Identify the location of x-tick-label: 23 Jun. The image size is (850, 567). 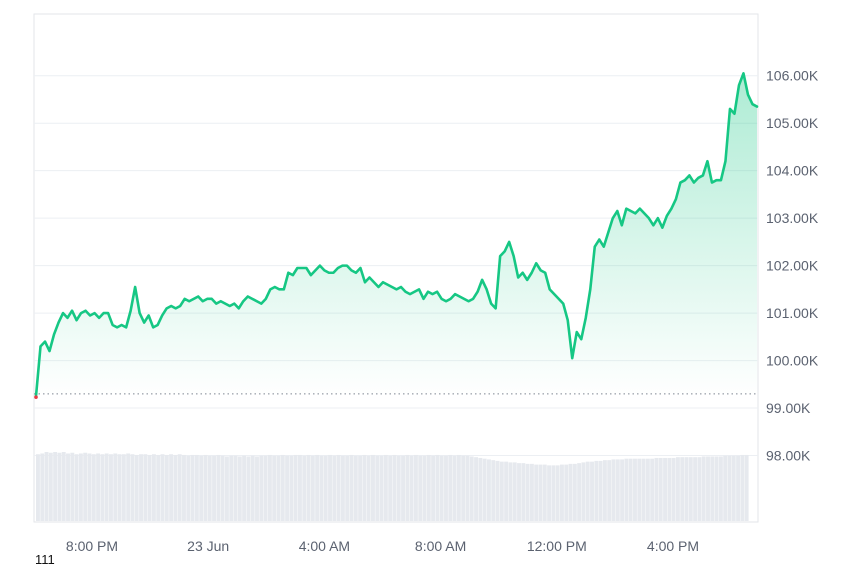
(208, 546).